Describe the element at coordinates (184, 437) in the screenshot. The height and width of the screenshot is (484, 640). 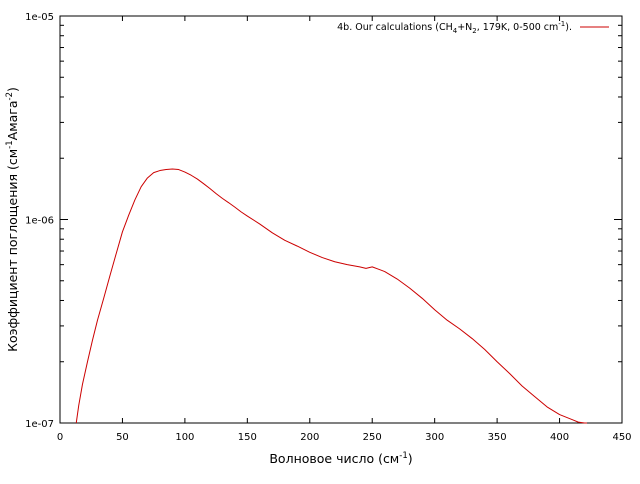
I see `x-tick-label: 100` at that location.